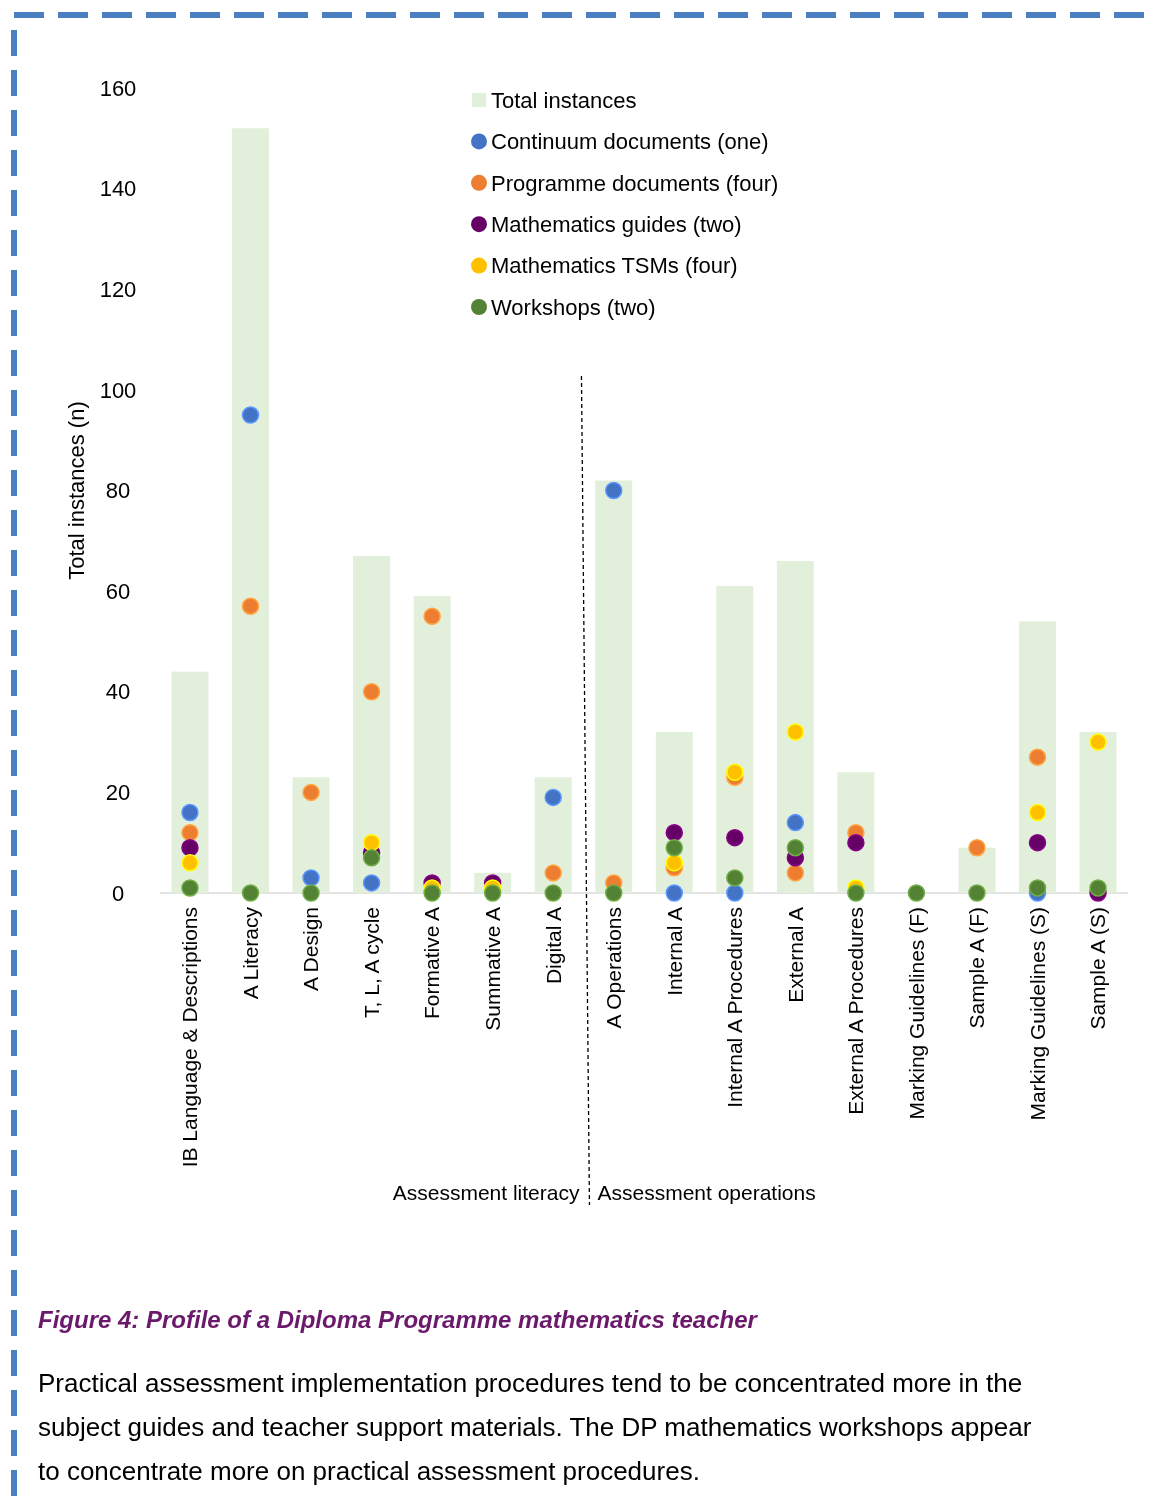  Describe the element at coordinates (118, 893) in the screenshot. I see `y-tick-label: 0` at that location.